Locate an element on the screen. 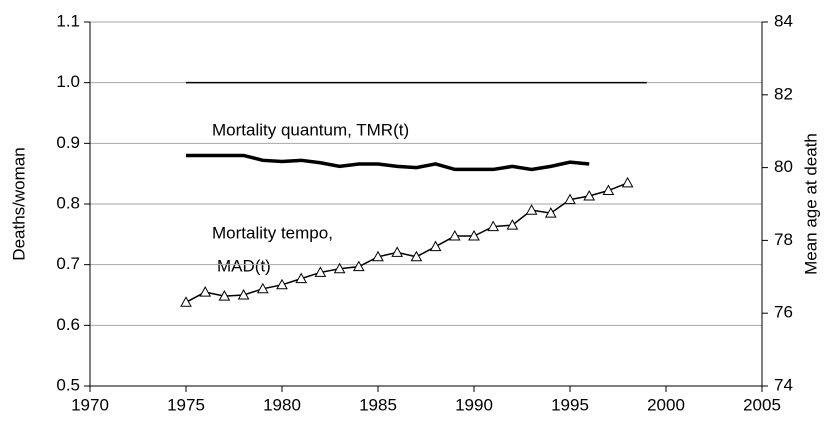 Image resolution: width=824 pixels, height=430 pixels. y2-axis-label: Mean age at death is located at coordinates (810, 204).